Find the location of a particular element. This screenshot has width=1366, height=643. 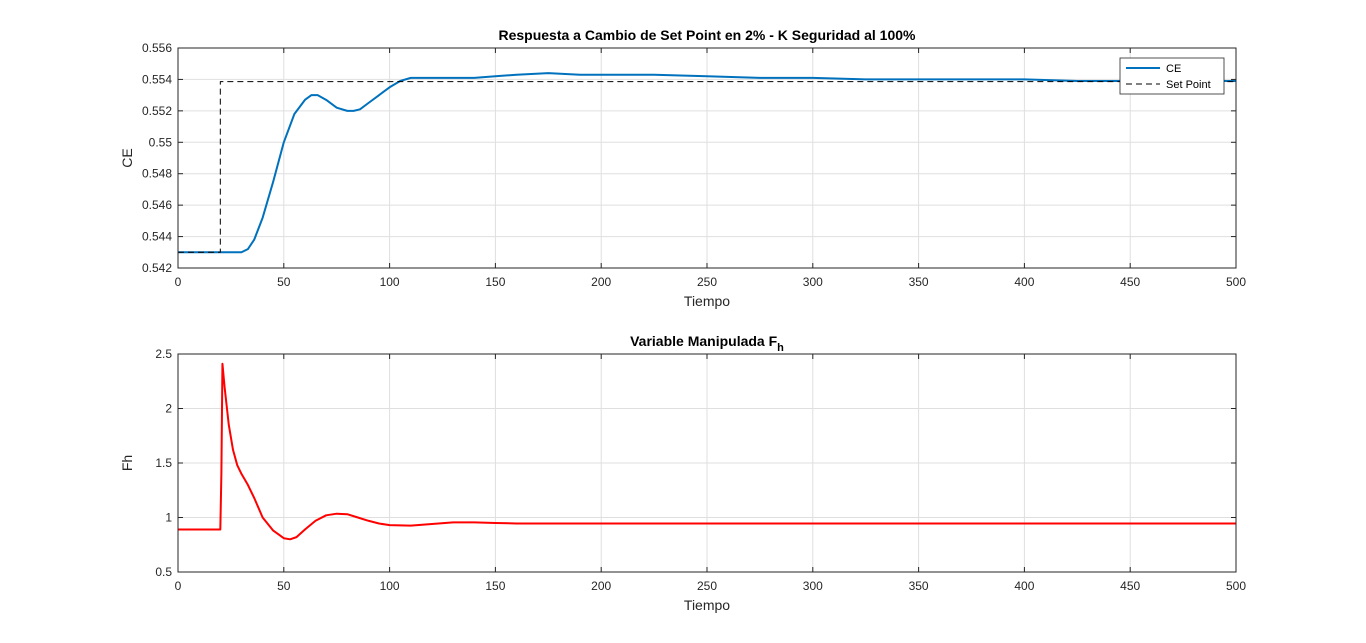

y-tick-label: 0.556 is located at coordinates (157, 48).